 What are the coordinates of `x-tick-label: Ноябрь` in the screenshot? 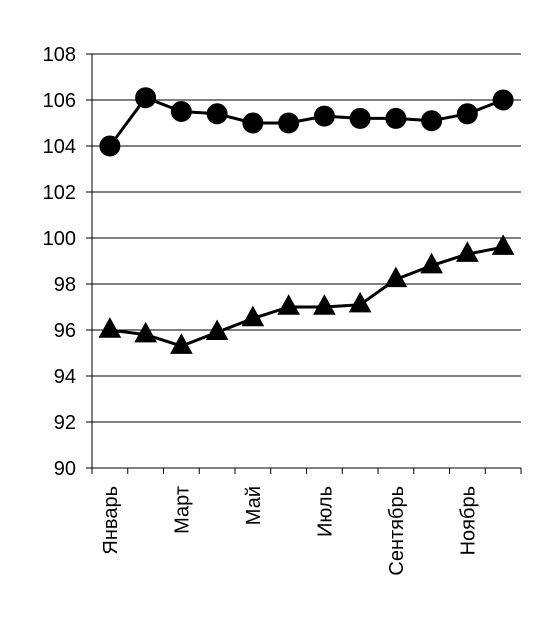 It's located at (468, 520).